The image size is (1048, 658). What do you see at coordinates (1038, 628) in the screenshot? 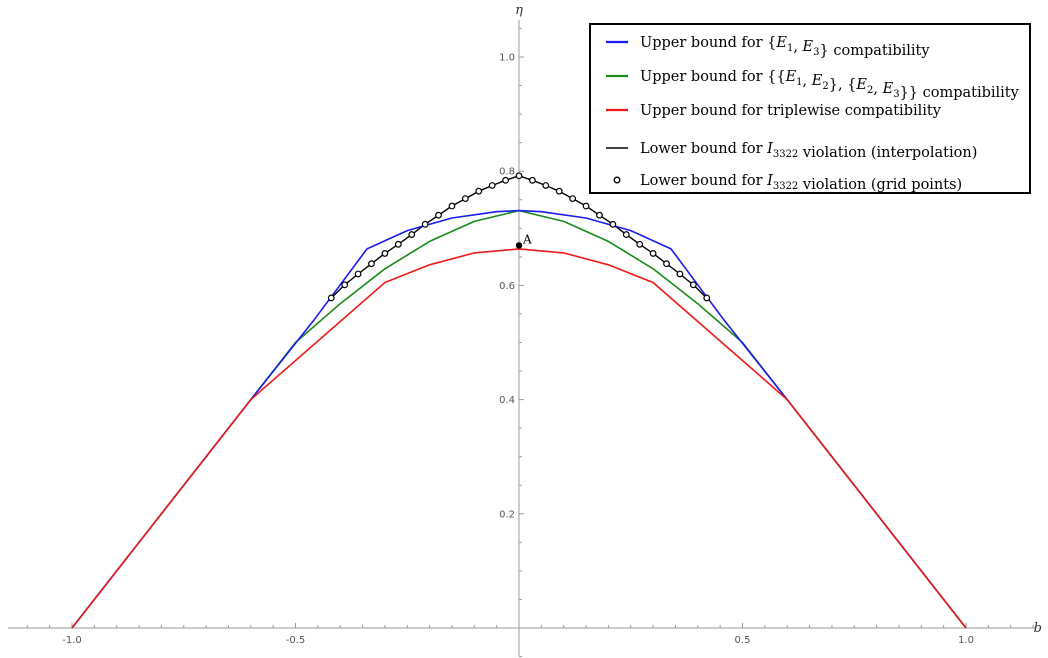
I see `x-axis-label: b` at bounding box center [1038, 628].